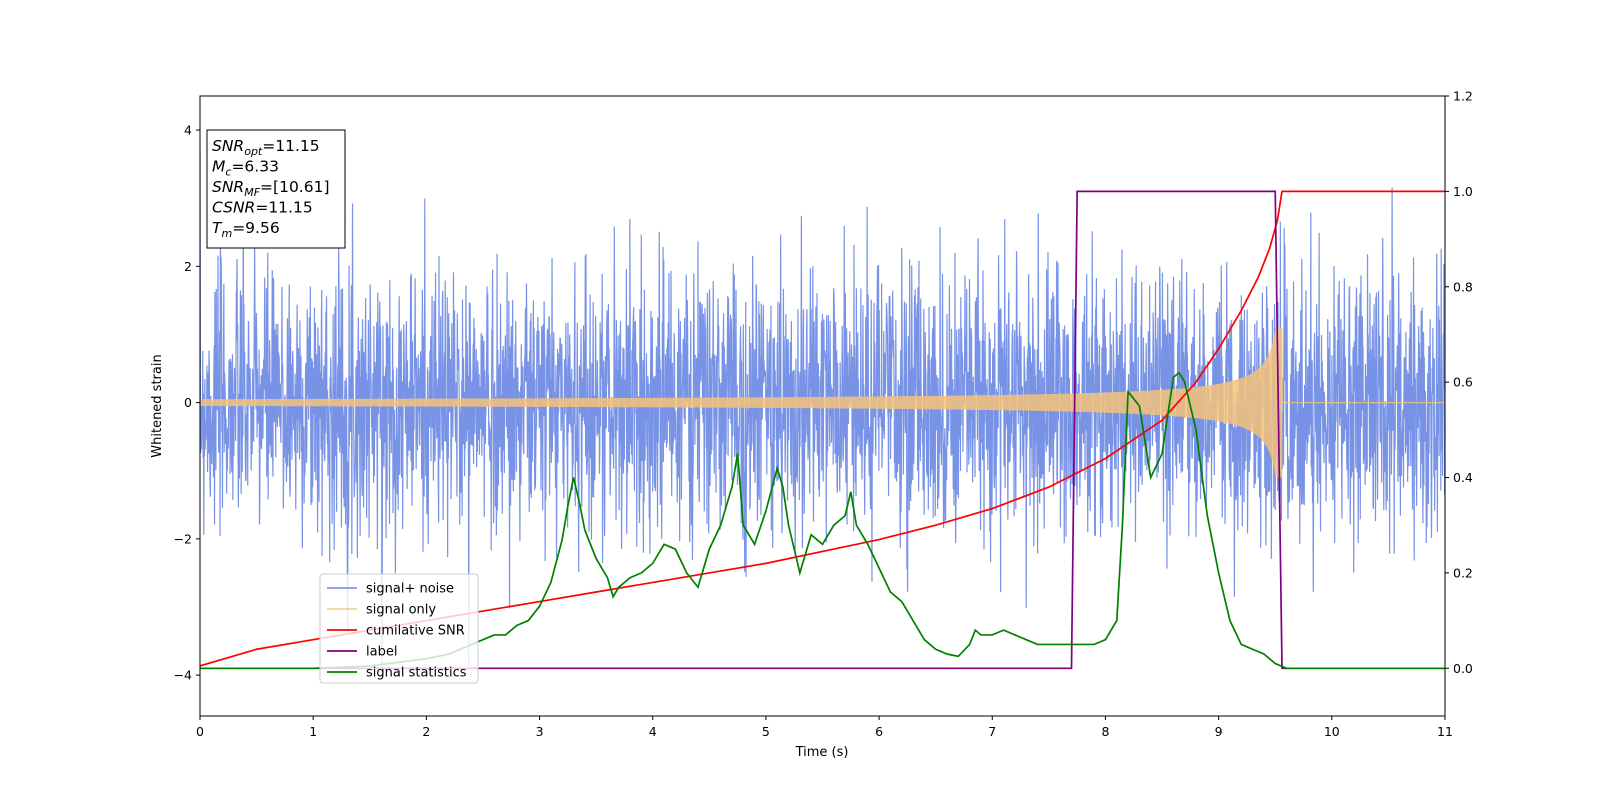 The height and width of the screenshot is (804, 1600). I want to click on y-left-tick-label: −4, so click(183, 675).